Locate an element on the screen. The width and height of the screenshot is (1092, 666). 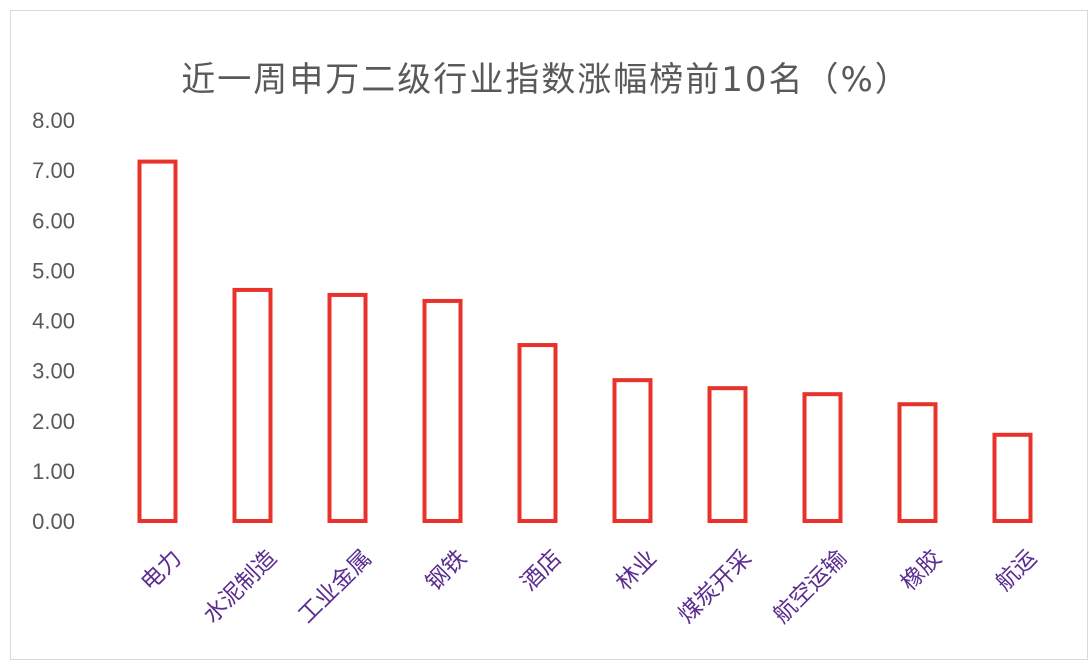
chart-title: 近一周申万二级行业指数涨幅榜前10名（%） is located at coordinates (546, 80).